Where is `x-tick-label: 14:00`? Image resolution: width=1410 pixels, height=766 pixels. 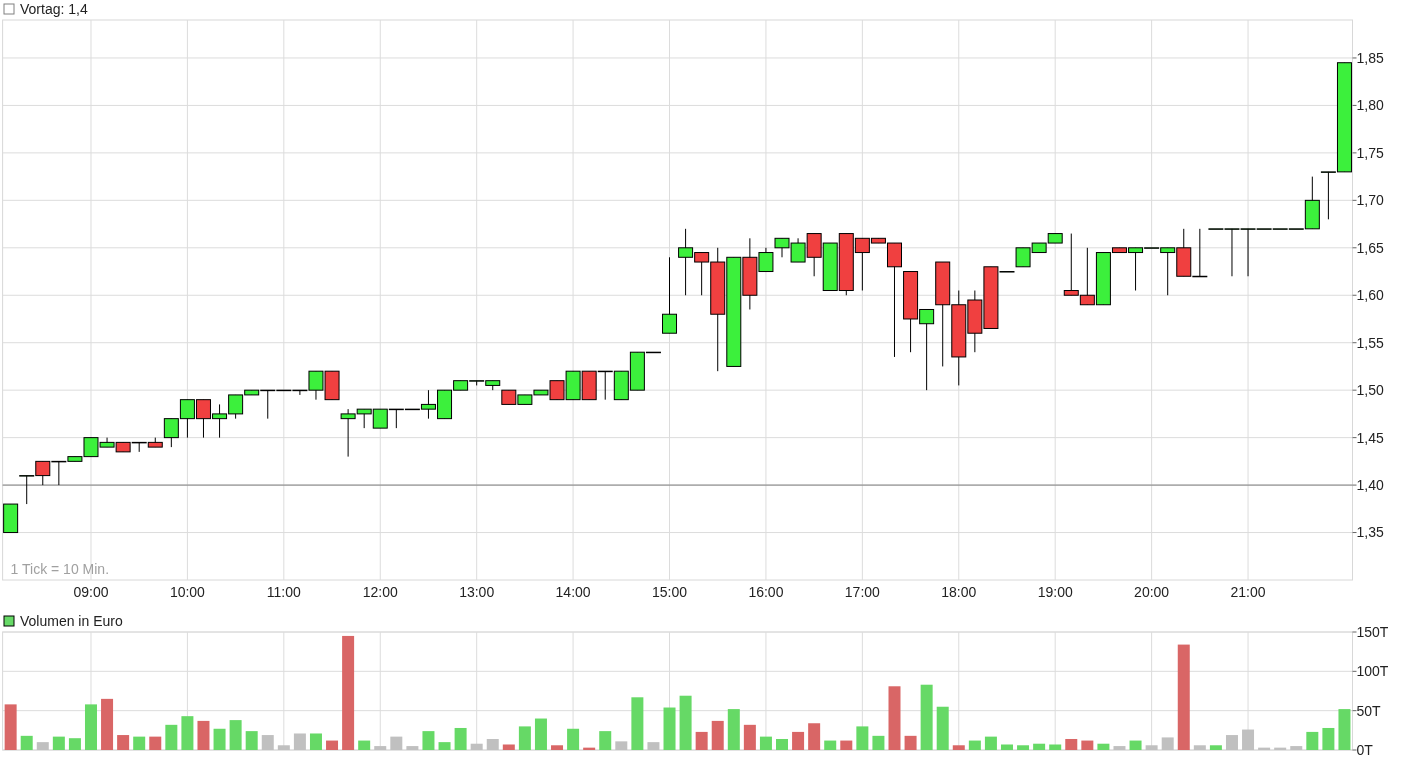 x-tick-label: 14:00 is located at coordinates (573, 592).